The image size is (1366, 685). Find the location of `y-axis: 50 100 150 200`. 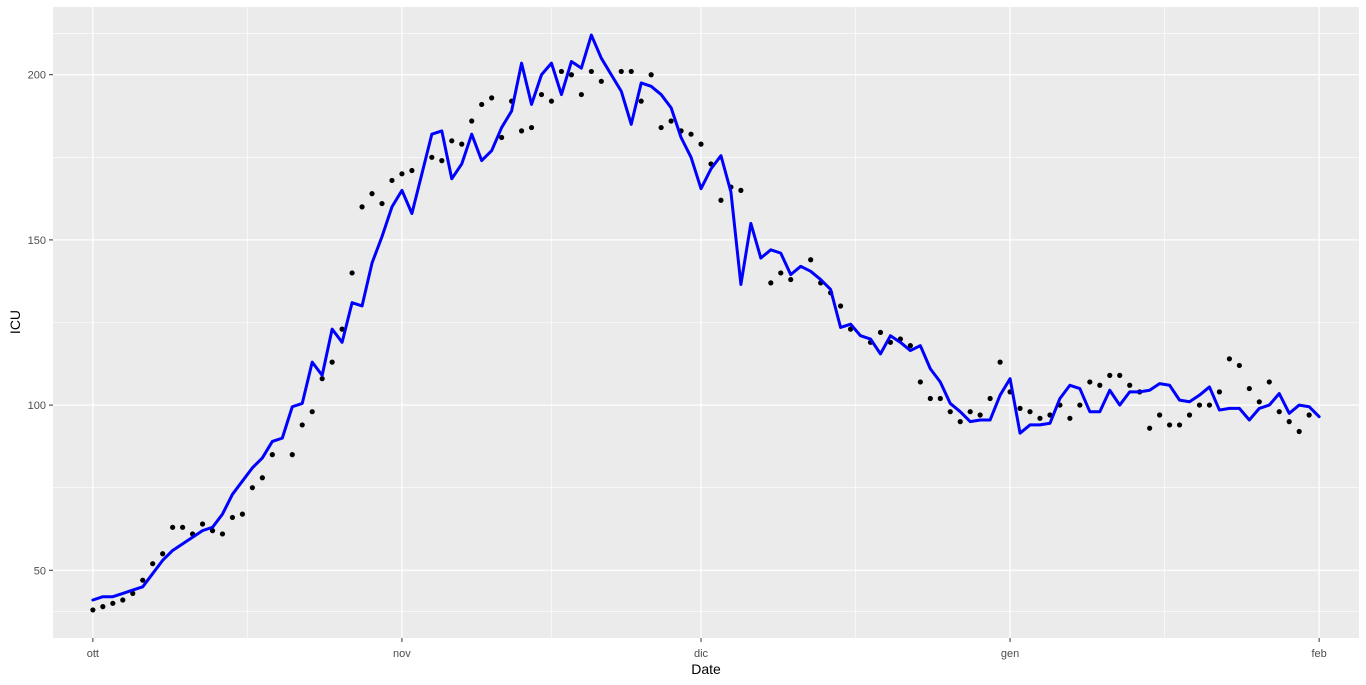

y-axis: 50 100 150 200 is located at coordinates (40, 323).